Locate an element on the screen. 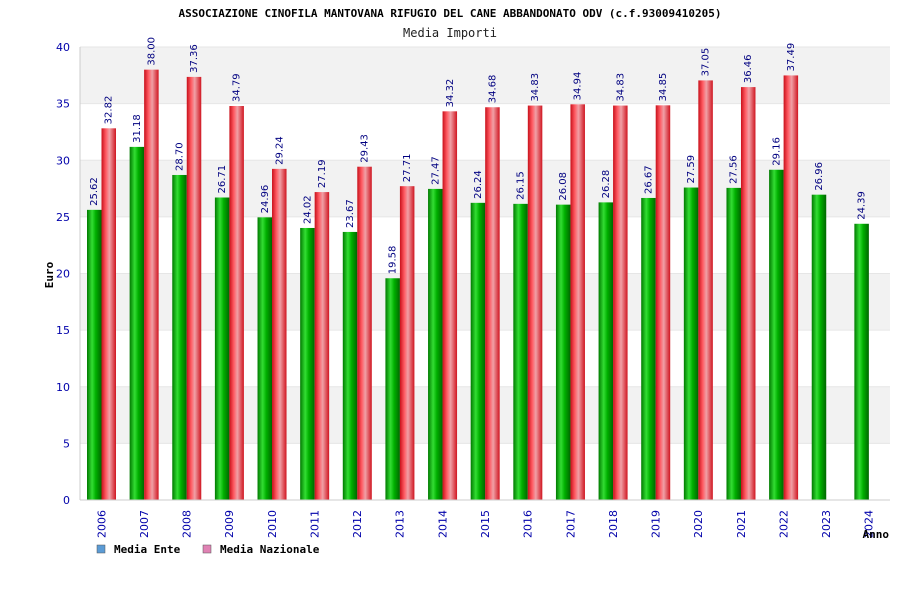 Image resolution: width=900 pixels, height=605 pixels. bar-value-label: 27.47 is located at coordinates (435, 170).